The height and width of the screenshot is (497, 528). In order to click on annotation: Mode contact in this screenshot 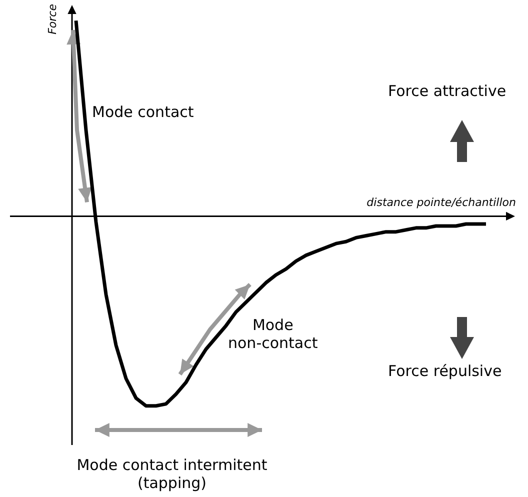, I will do `click(143, 112)`.